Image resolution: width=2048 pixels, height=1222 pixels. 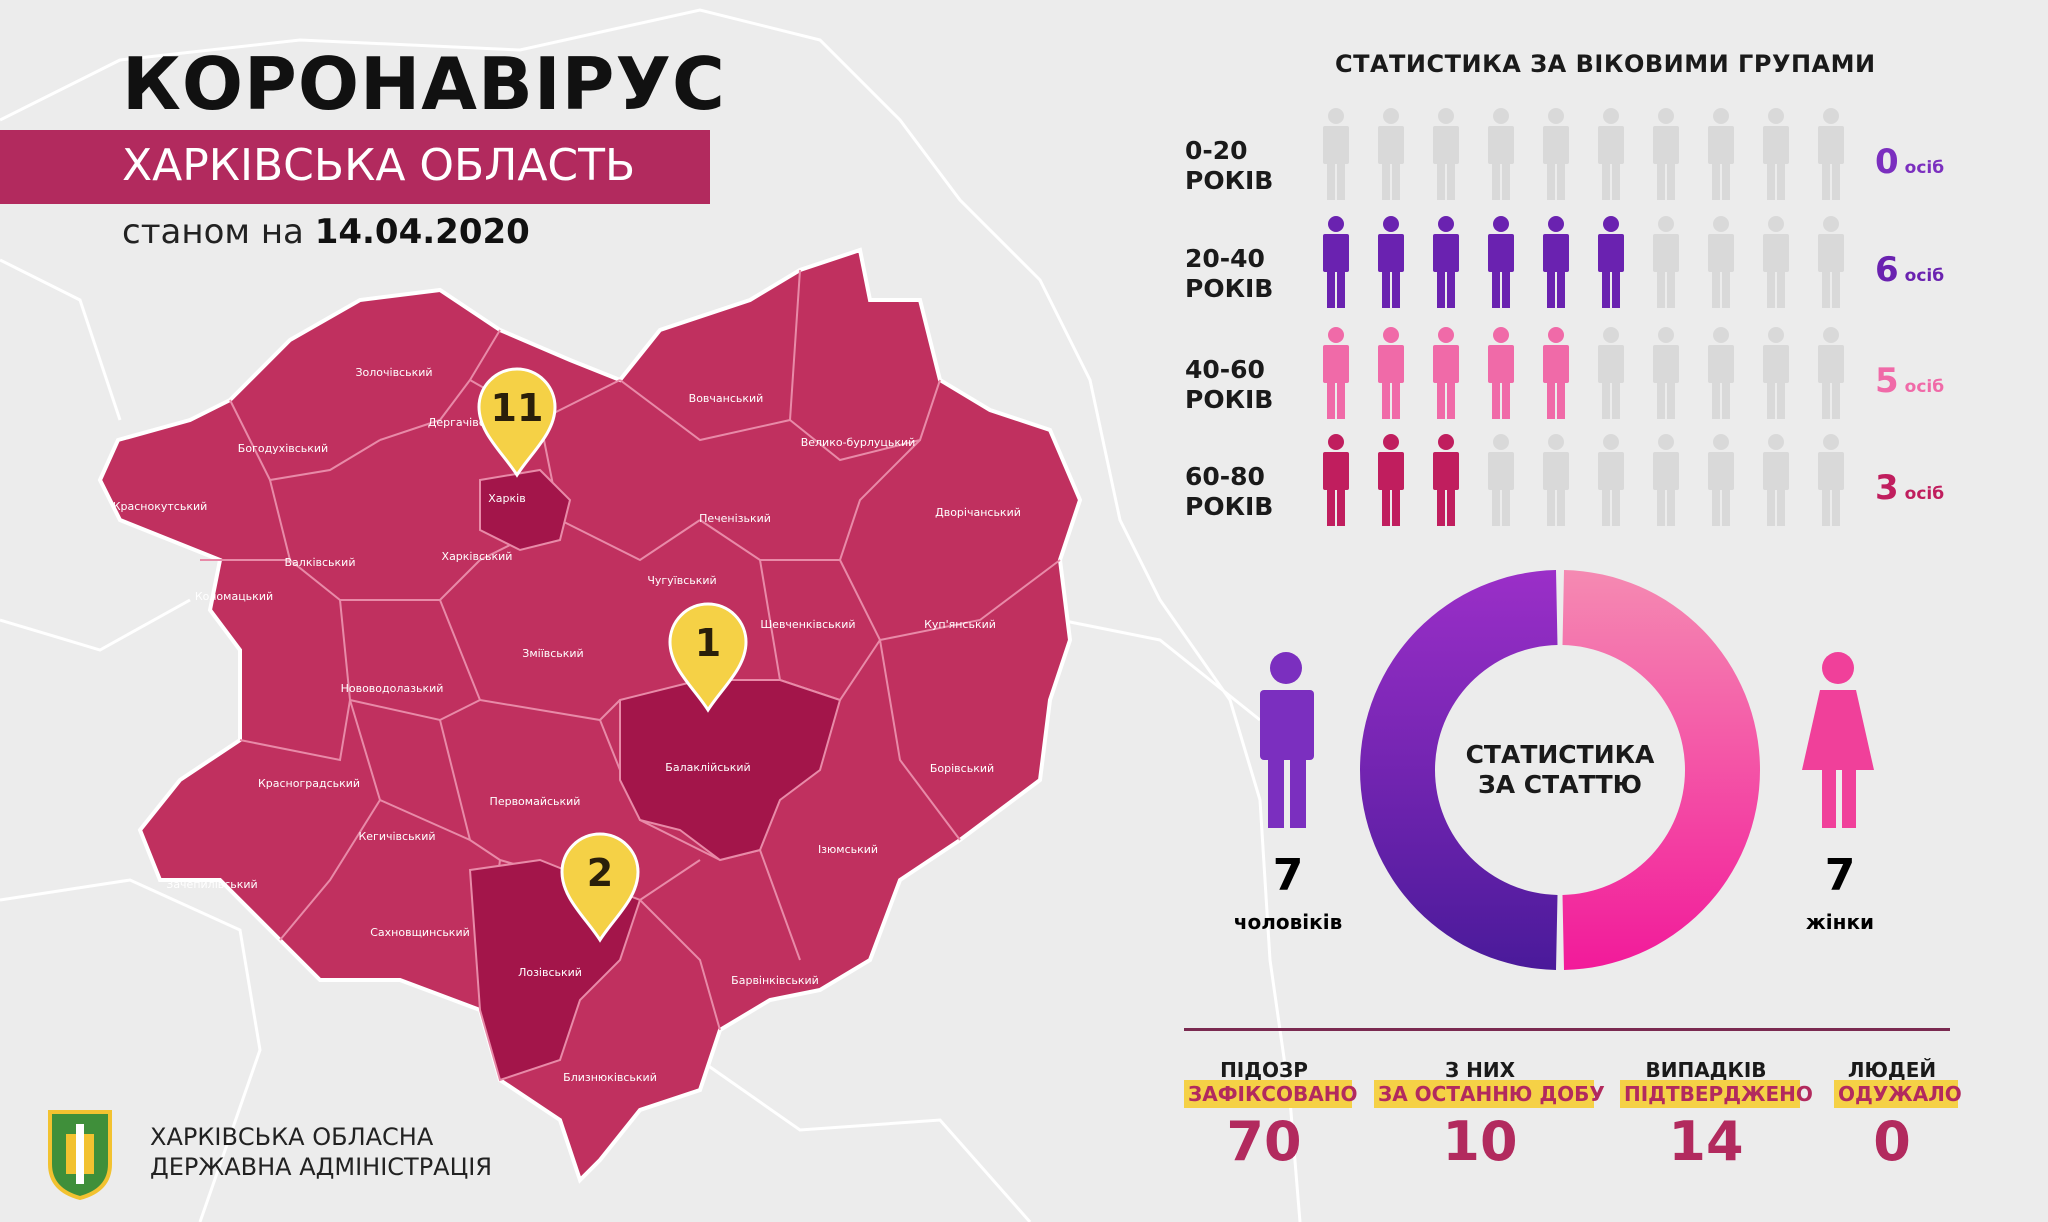 I want to click on region-banner: ХАРКІВСЬКА ОБЛАСТЬ, so click(x=355, y=167).